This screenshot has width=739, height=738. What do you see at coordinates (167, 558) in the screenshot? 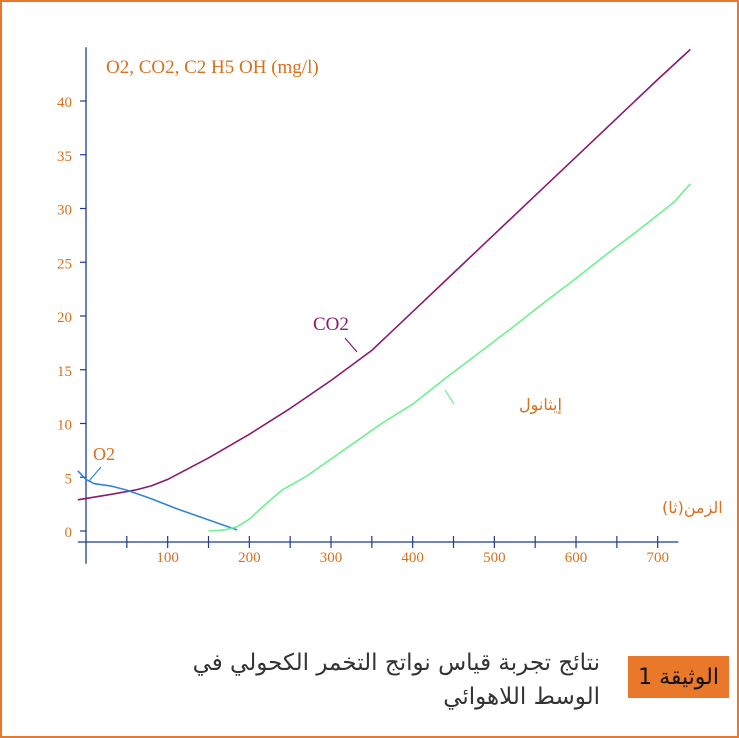
I see `x-tick-label: 100` at bounding box center [167, 558].